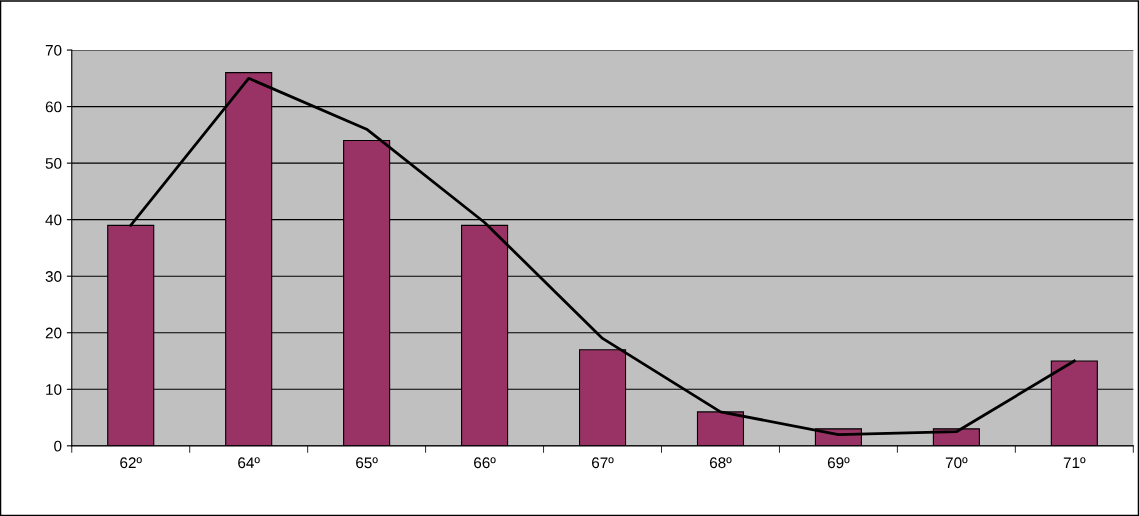 The image size is (1139, 516). I want to click on y-tick-label: 30, so click(53, 276).